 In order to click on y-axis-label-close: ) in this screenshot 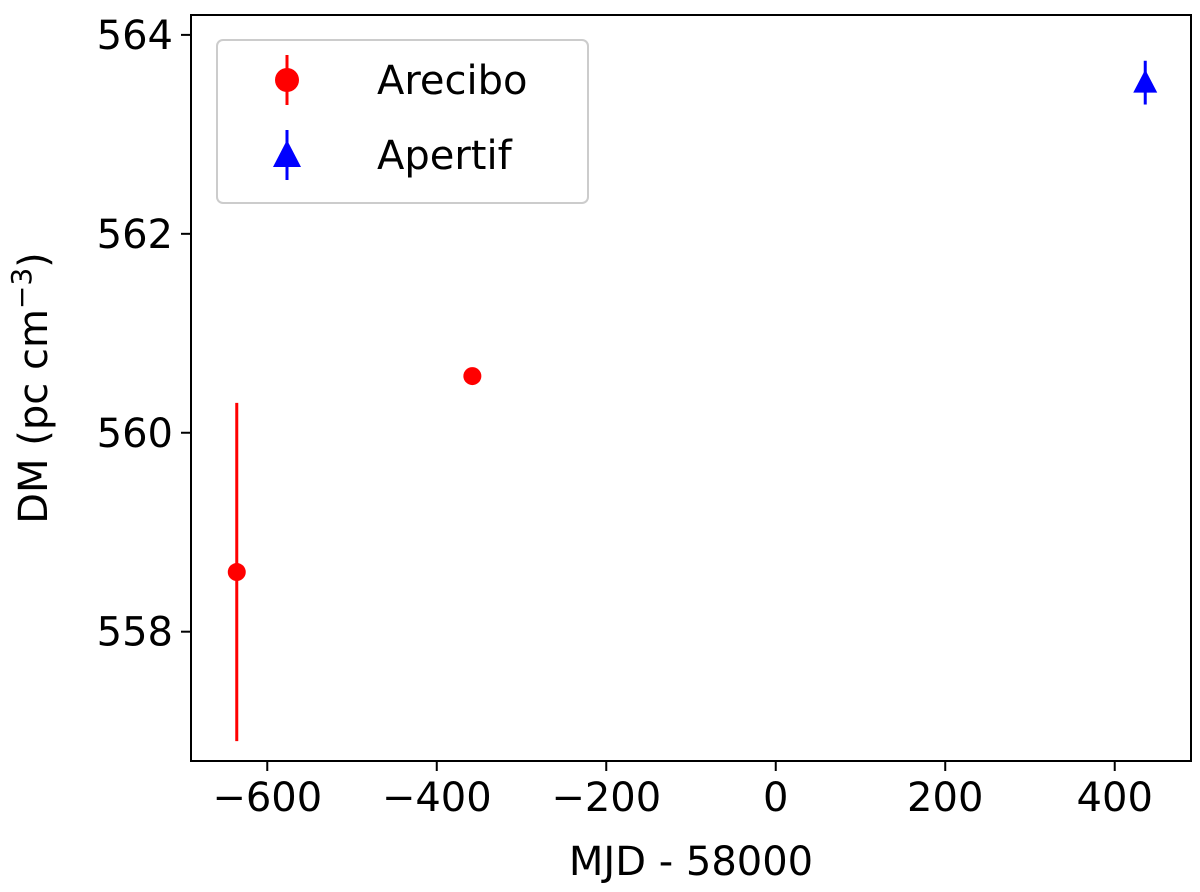, I will do `click(34, 260)`.